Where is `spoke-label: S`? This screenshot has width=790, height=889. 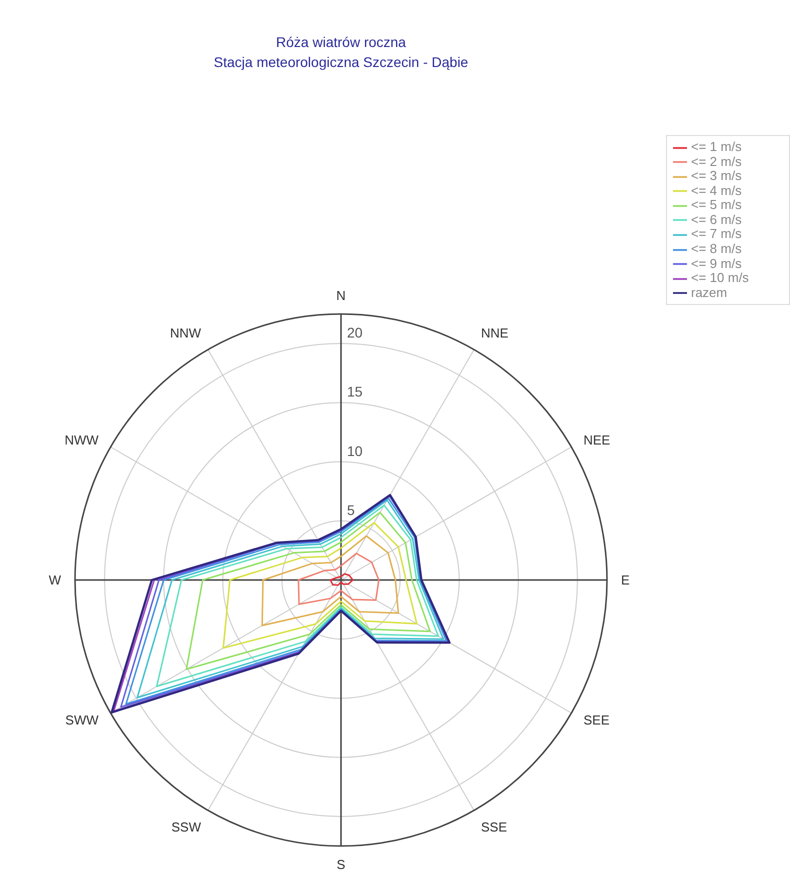 spoke-label: S is located at coordinates (341, 864).